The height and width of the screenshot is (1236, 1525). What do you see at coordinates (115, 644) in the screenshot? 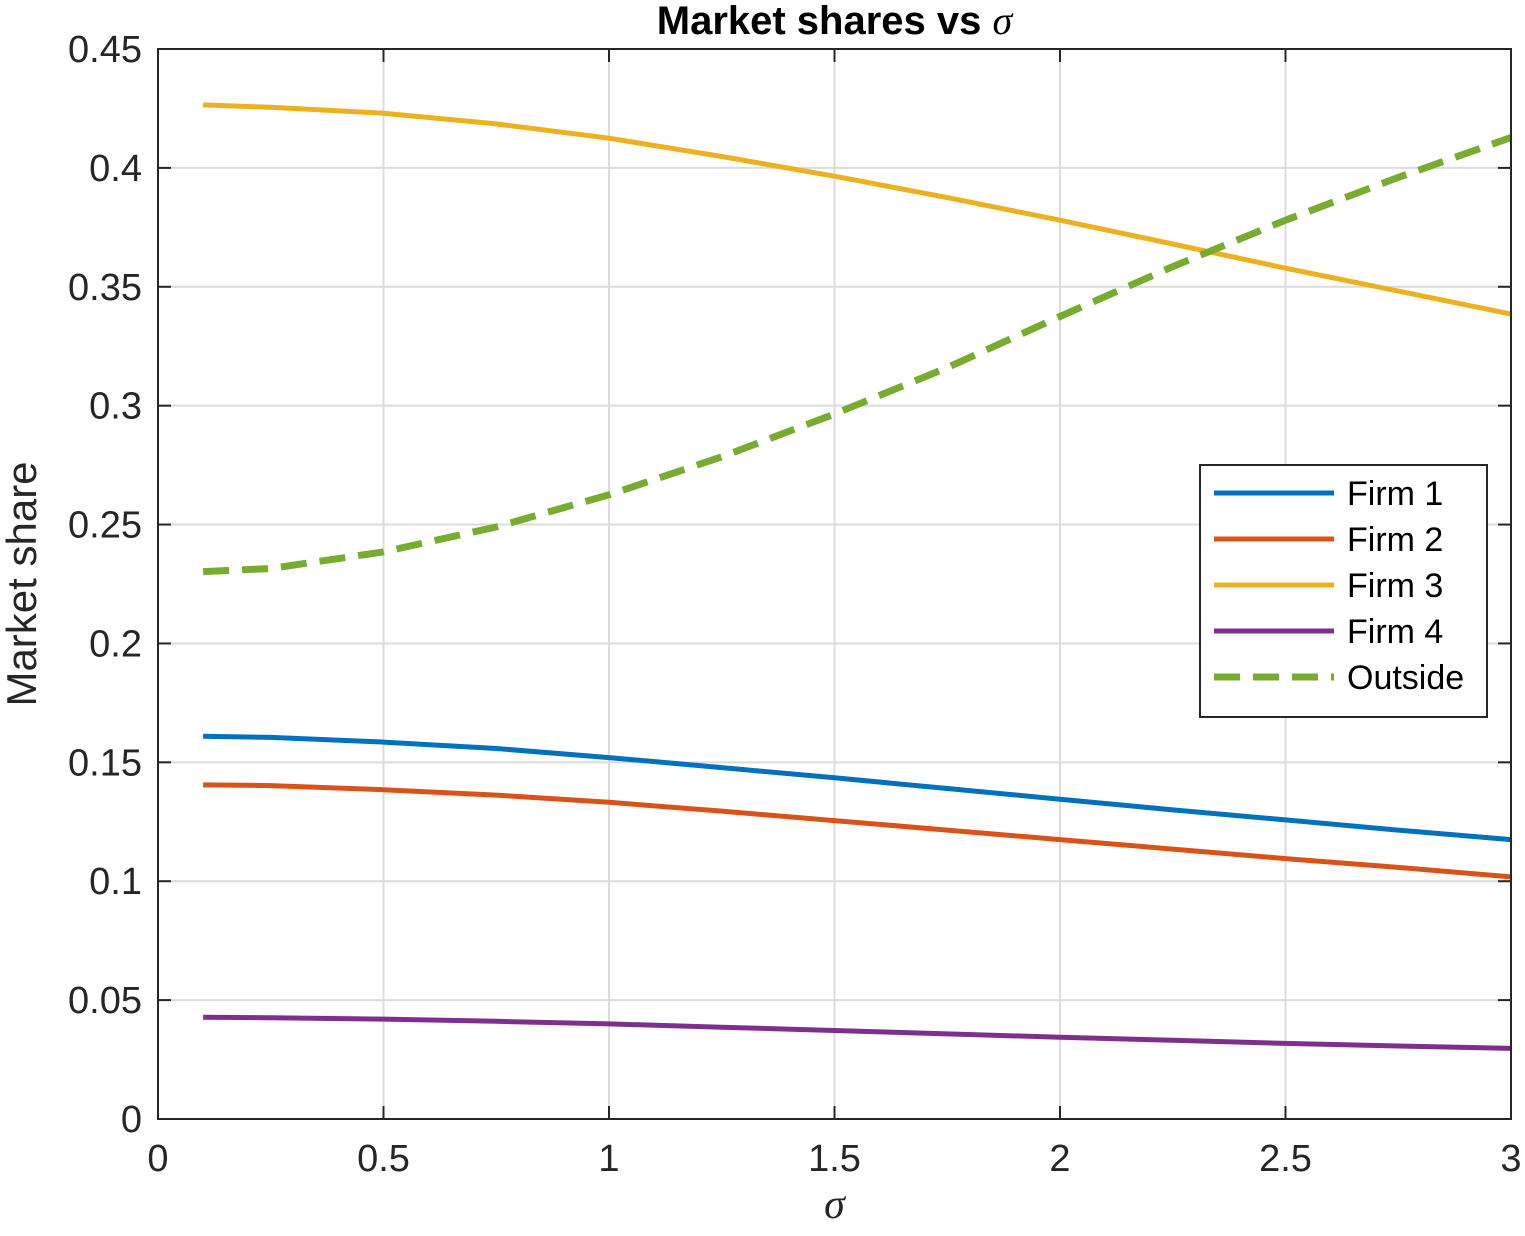
I see `y-tick-label: 0.2` at bounding box center [115, 644].